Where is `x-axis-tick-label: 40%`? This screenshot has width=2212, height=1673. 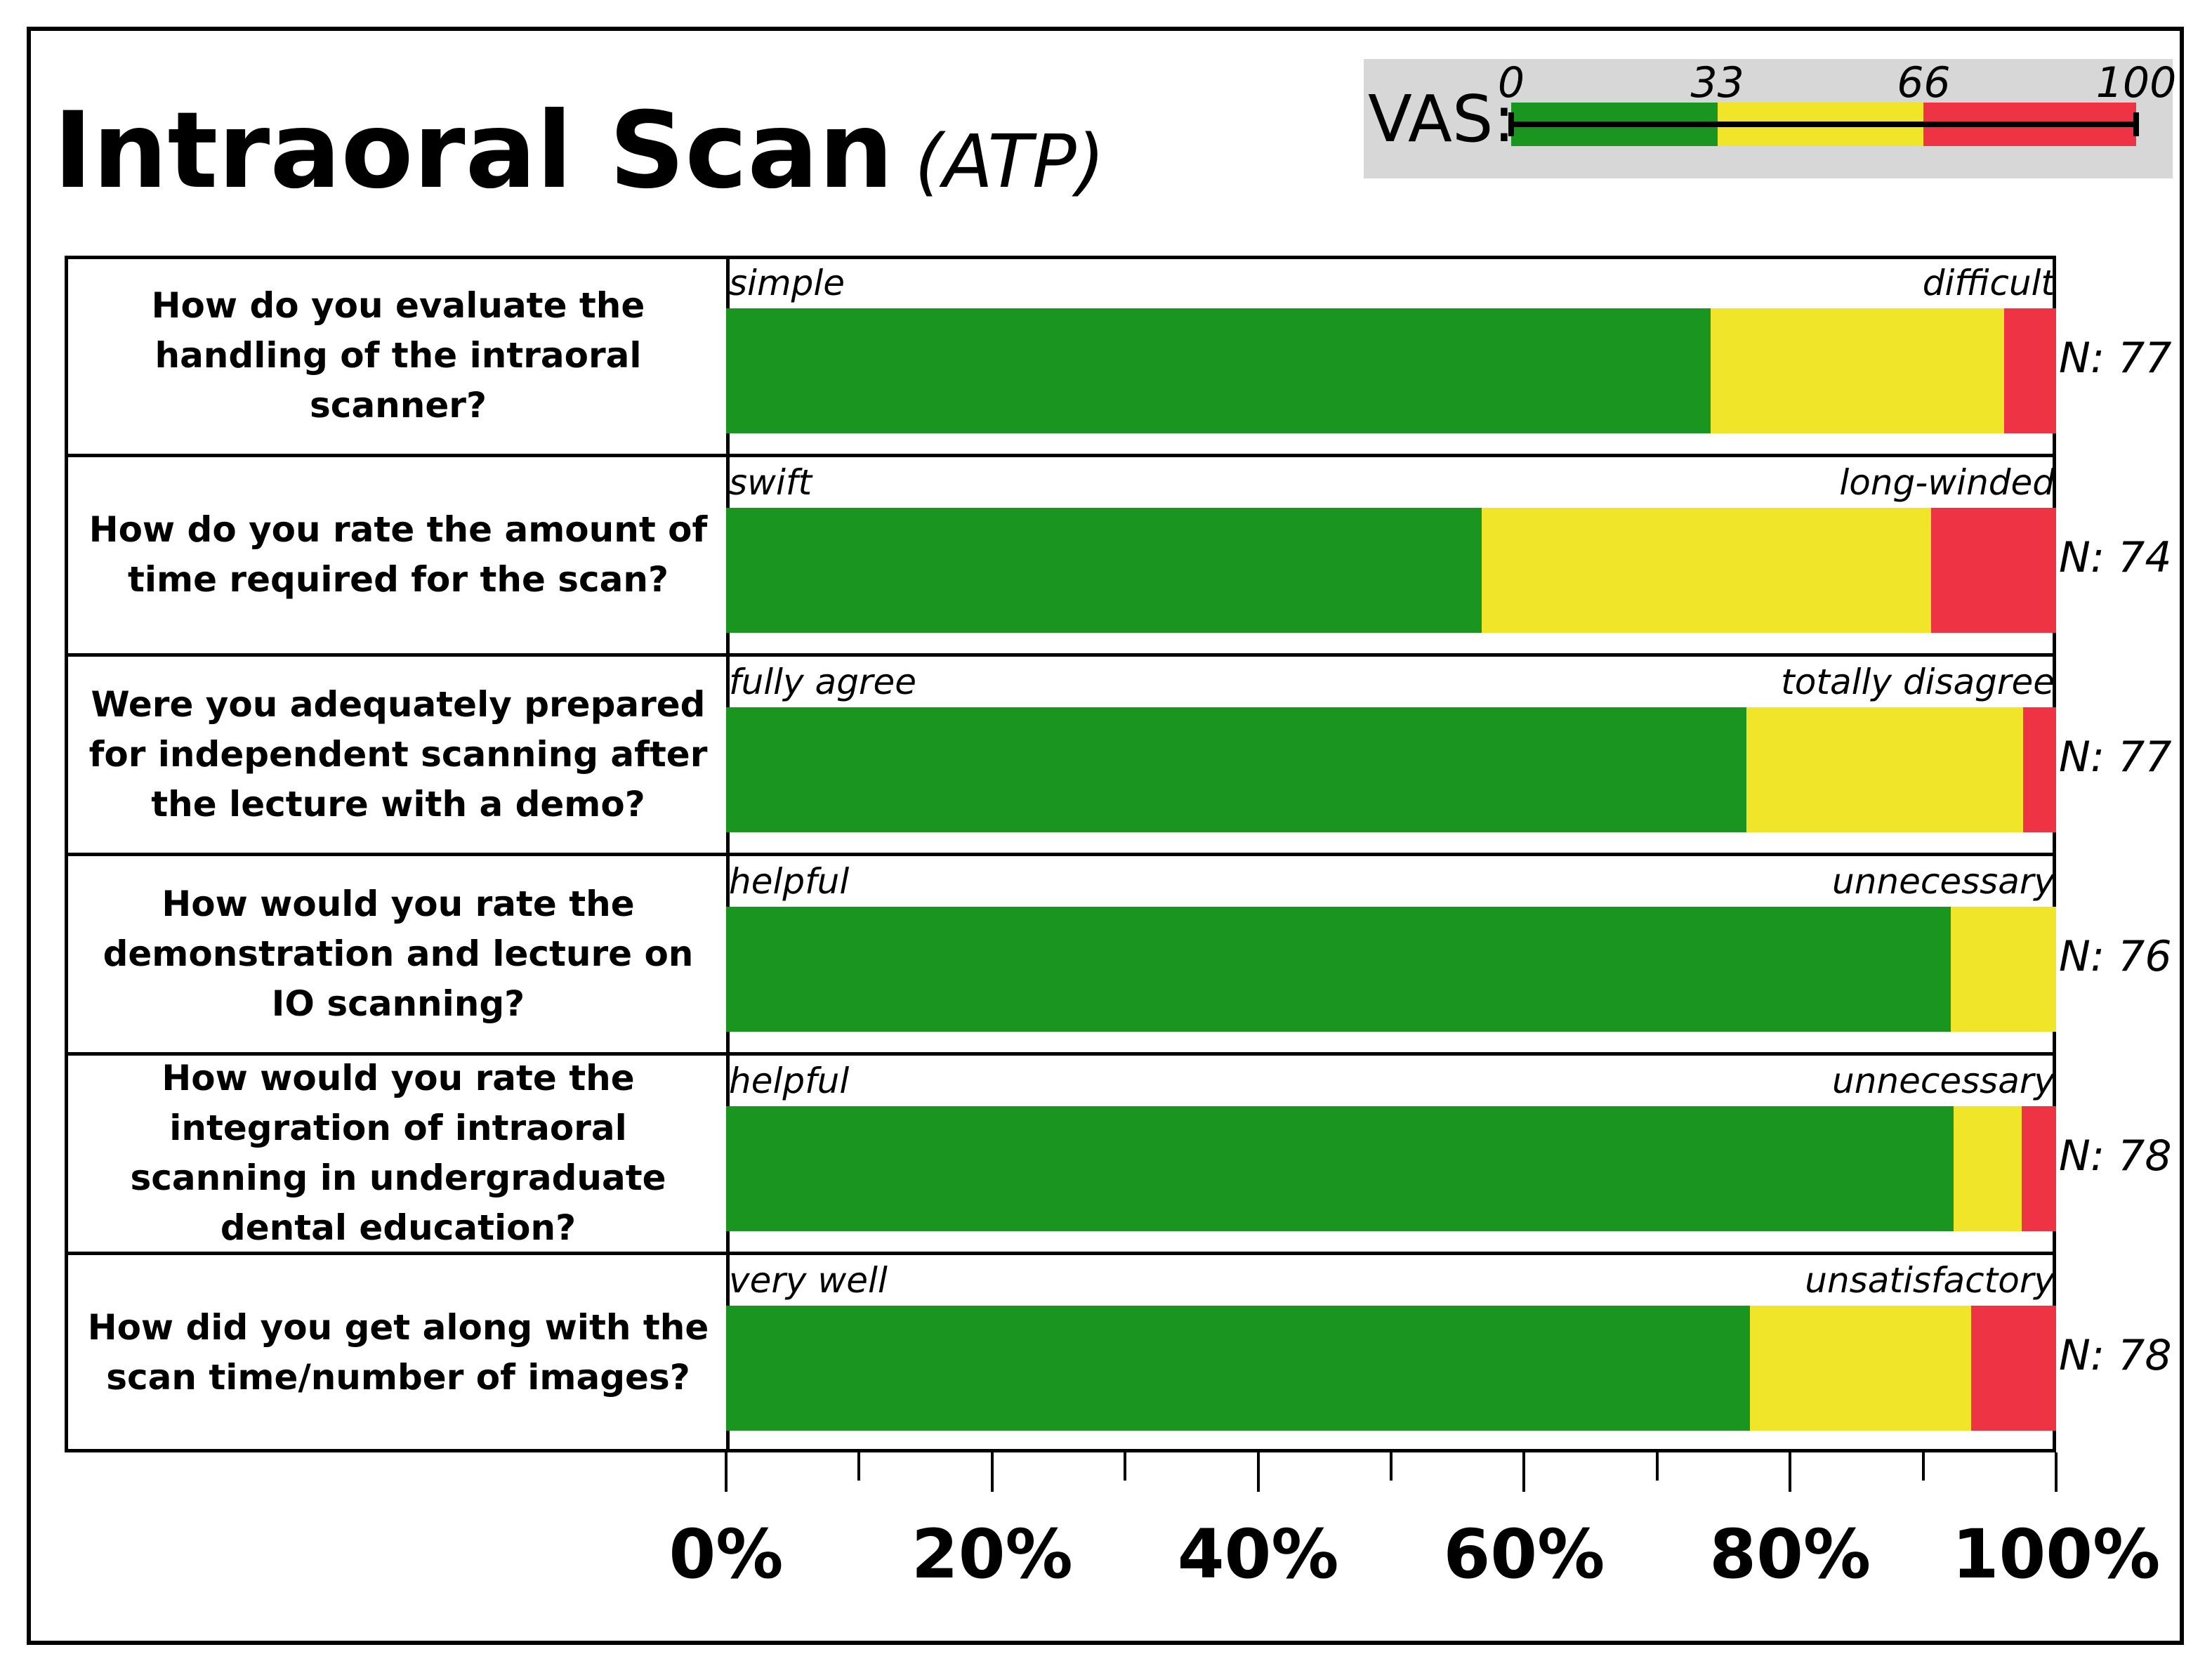 x-axis-tick-label: 40% is located at coordinates (1258, 1554).